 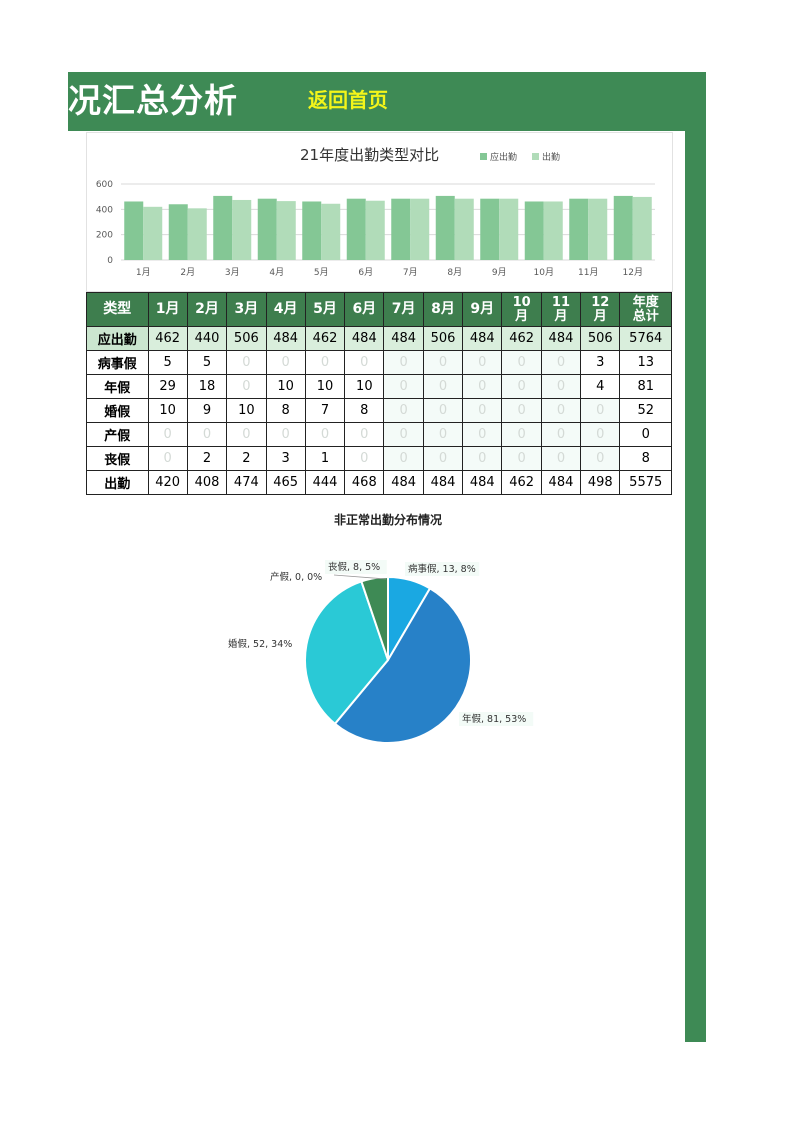 I want to click on column-header: 类型, so click(x=117, y=309).